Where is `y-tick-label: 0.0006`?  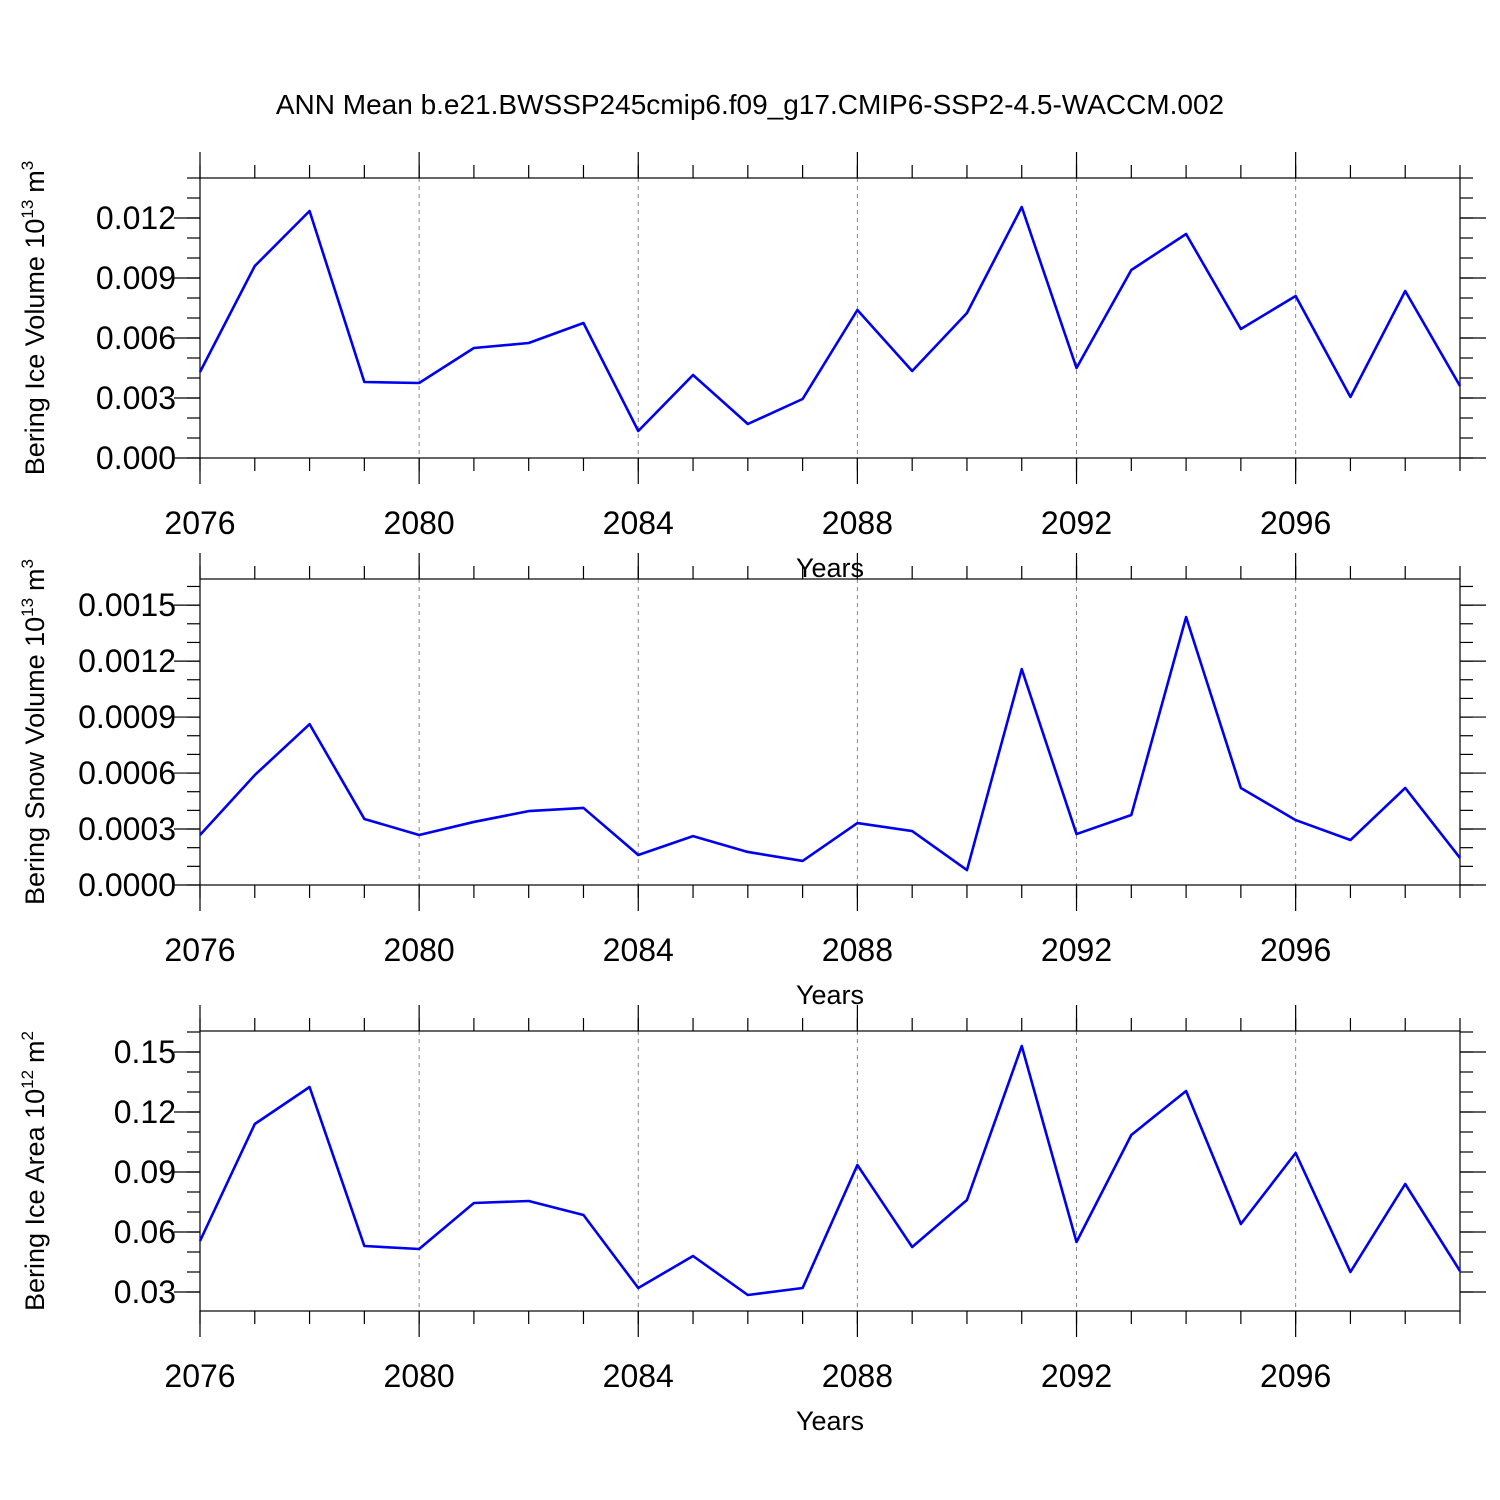 y-tick-label: 0.0006 is located at coordinates (127, 773).